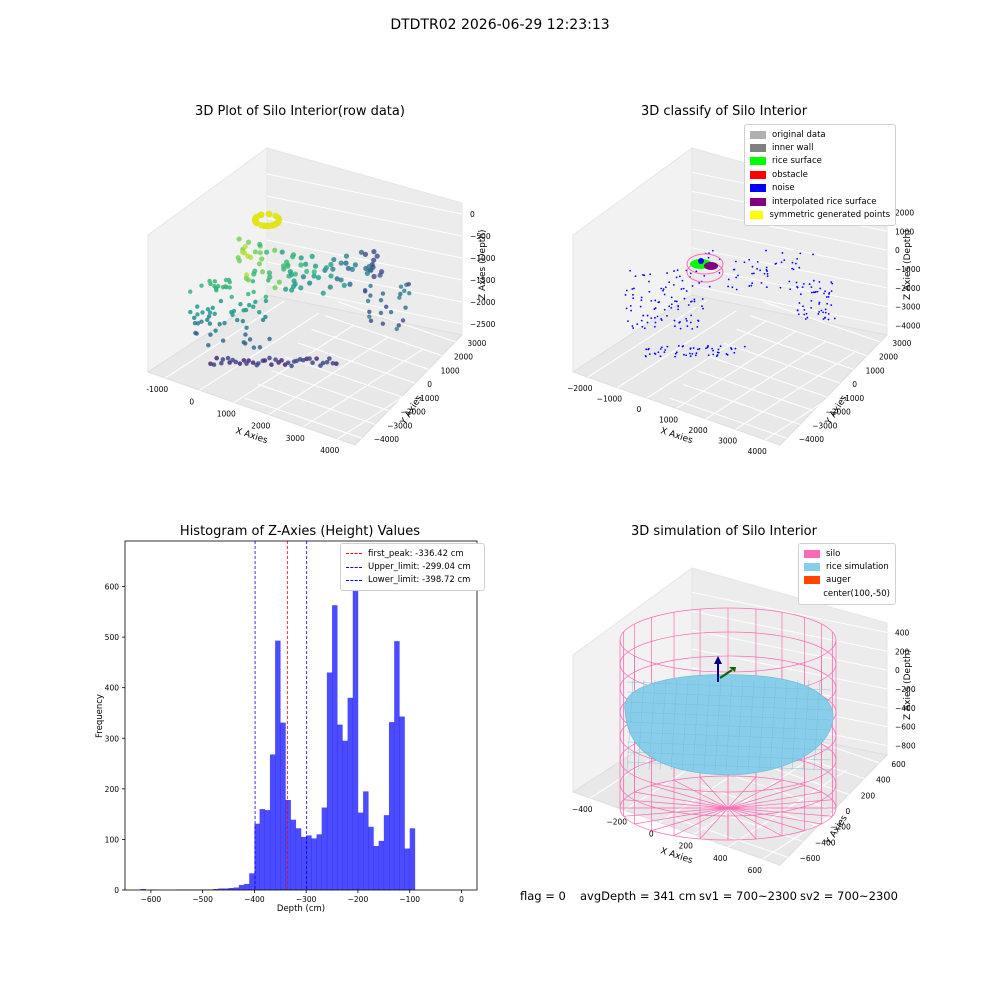  I want to click on histogram-vlines, so click(281, 715).